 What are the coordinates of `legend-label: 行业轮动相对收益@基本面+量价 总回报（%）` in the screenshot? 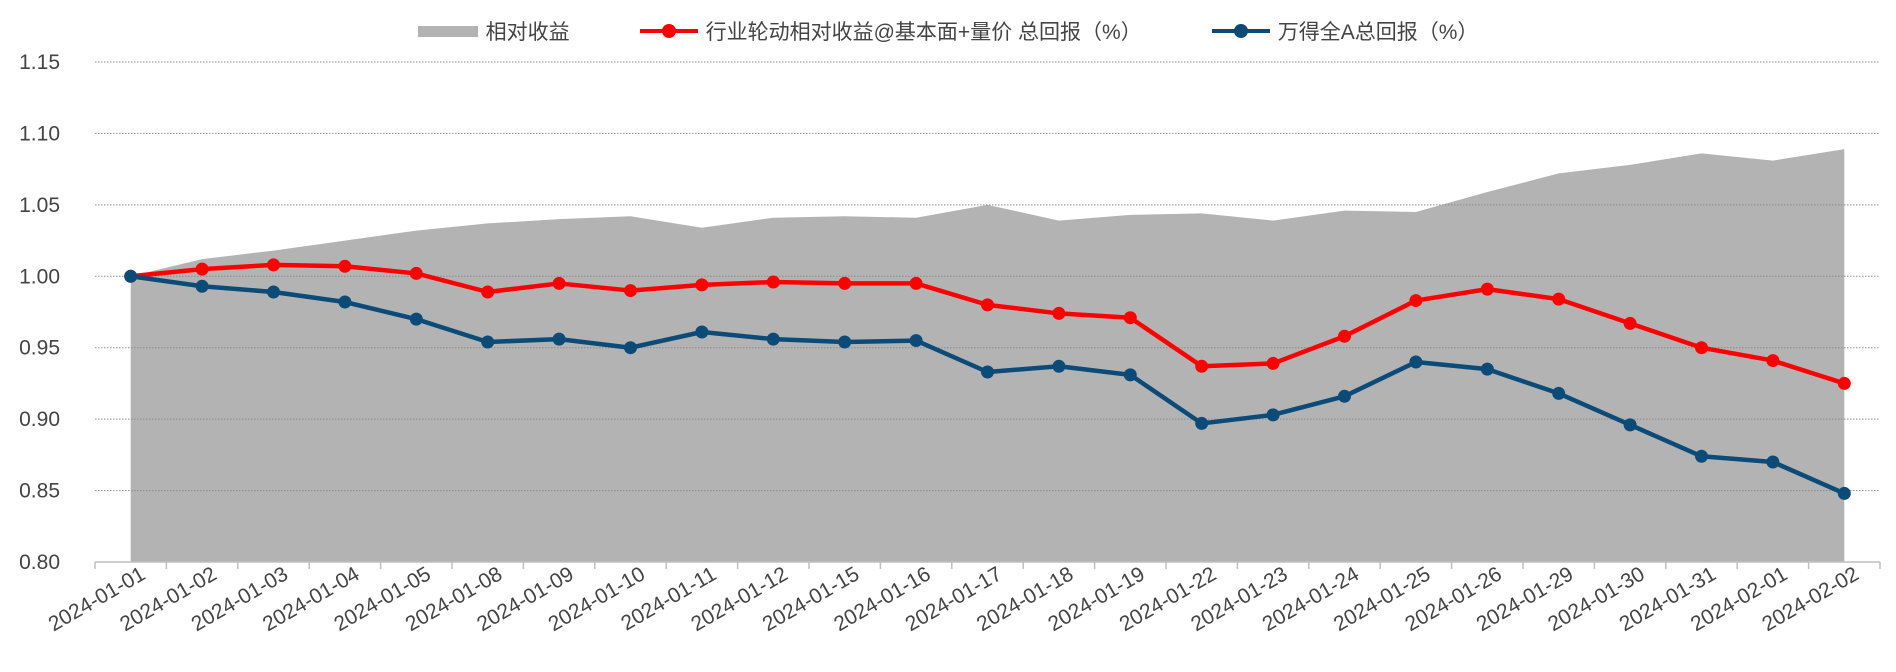 It's located at (923, 32).